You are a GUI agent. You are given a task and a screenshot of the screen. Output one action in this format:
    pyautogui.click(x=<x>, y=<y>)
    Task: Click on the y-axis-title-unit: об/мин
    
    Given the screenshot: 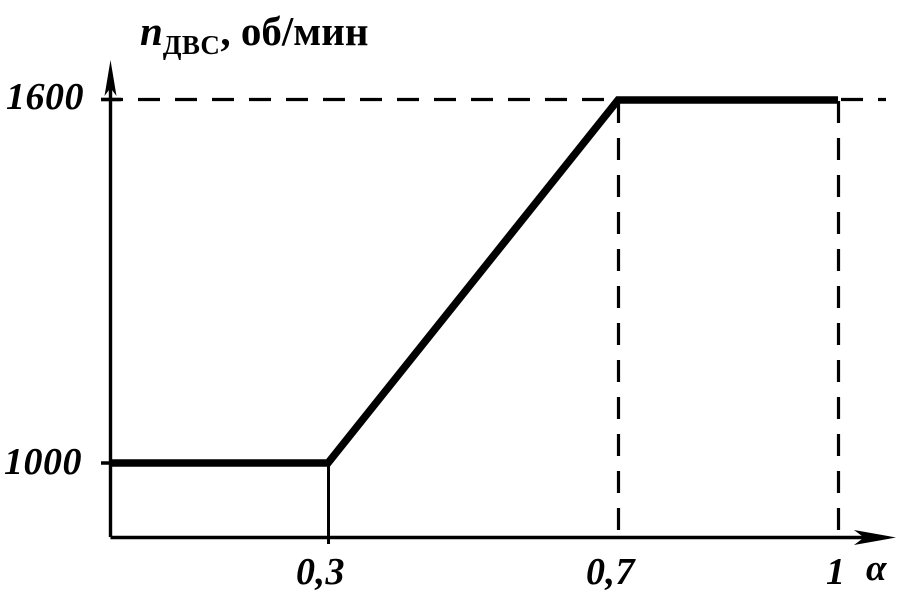 What is the action you would take?
    pyautogui.click(x=304, y=31)
    